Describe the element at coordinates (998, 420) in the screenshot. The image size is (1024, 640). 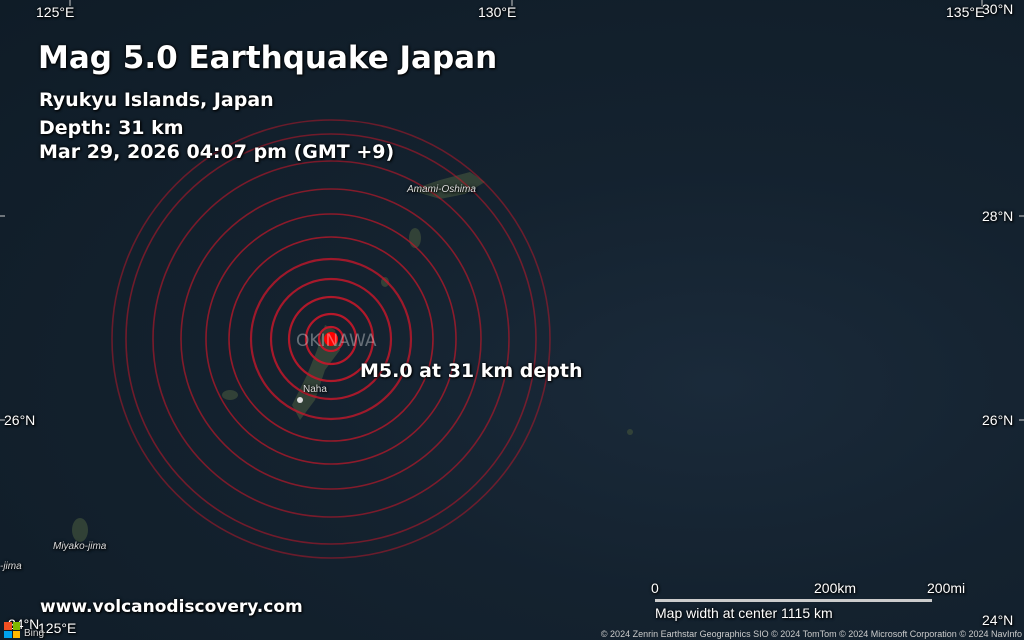
I see `lat-tick-26-right: 26°N` at that location.